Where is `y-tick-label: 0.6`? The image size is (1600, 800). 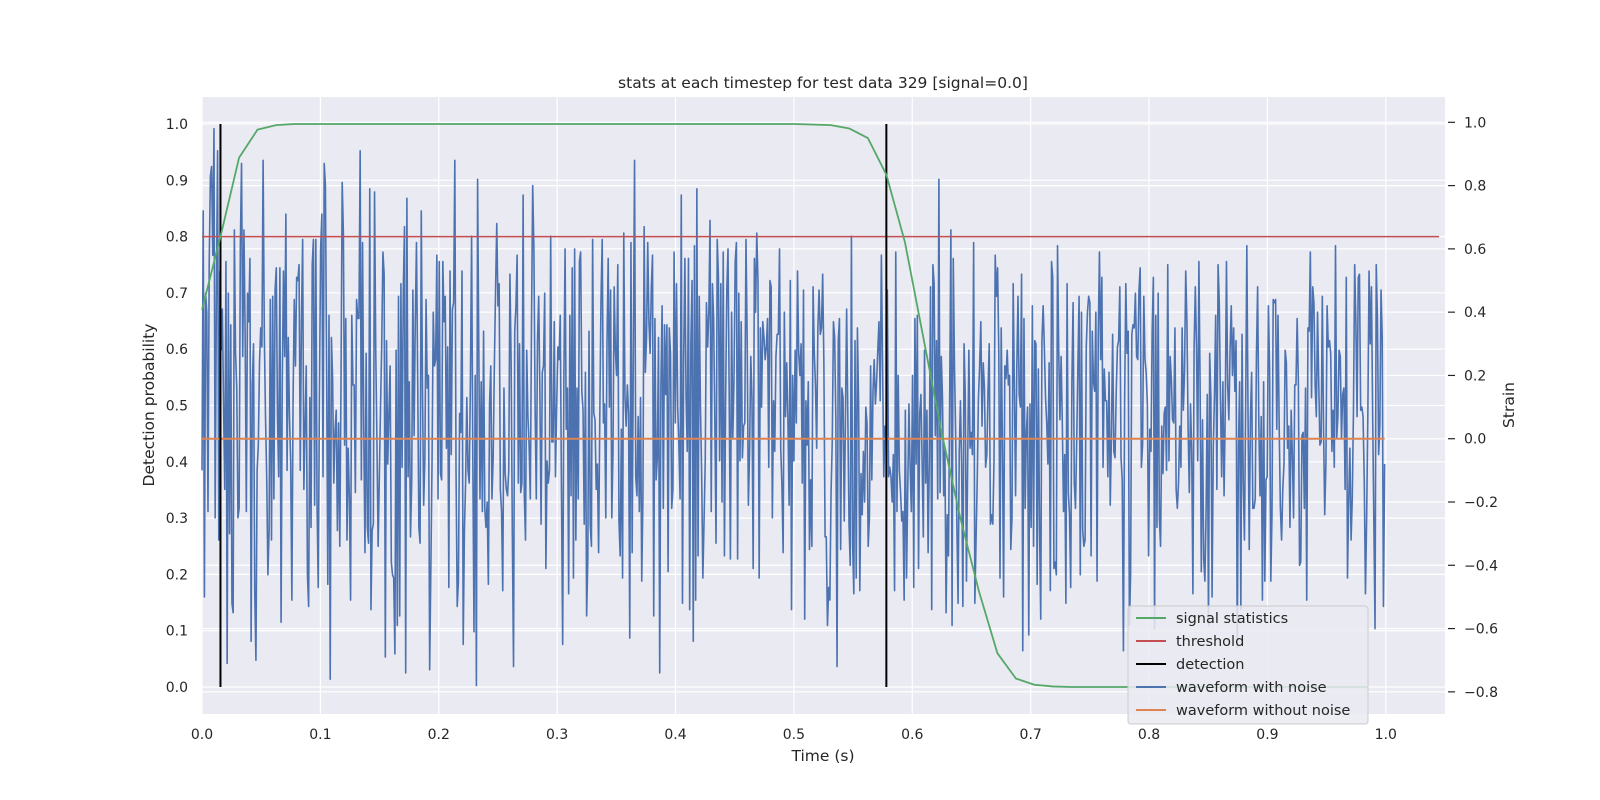 y-tick-label: 0.6 is located at coordinates (177, 350).